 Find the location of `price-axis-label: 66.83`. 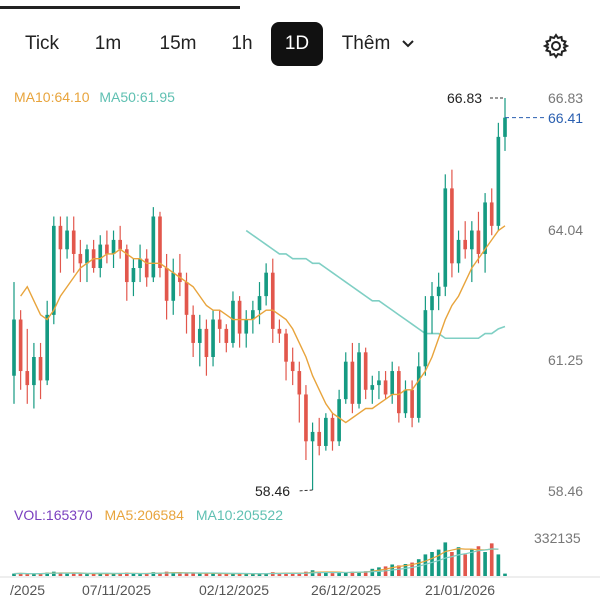

price-axis-label: 66.83 is located at coordinates (566, 98).